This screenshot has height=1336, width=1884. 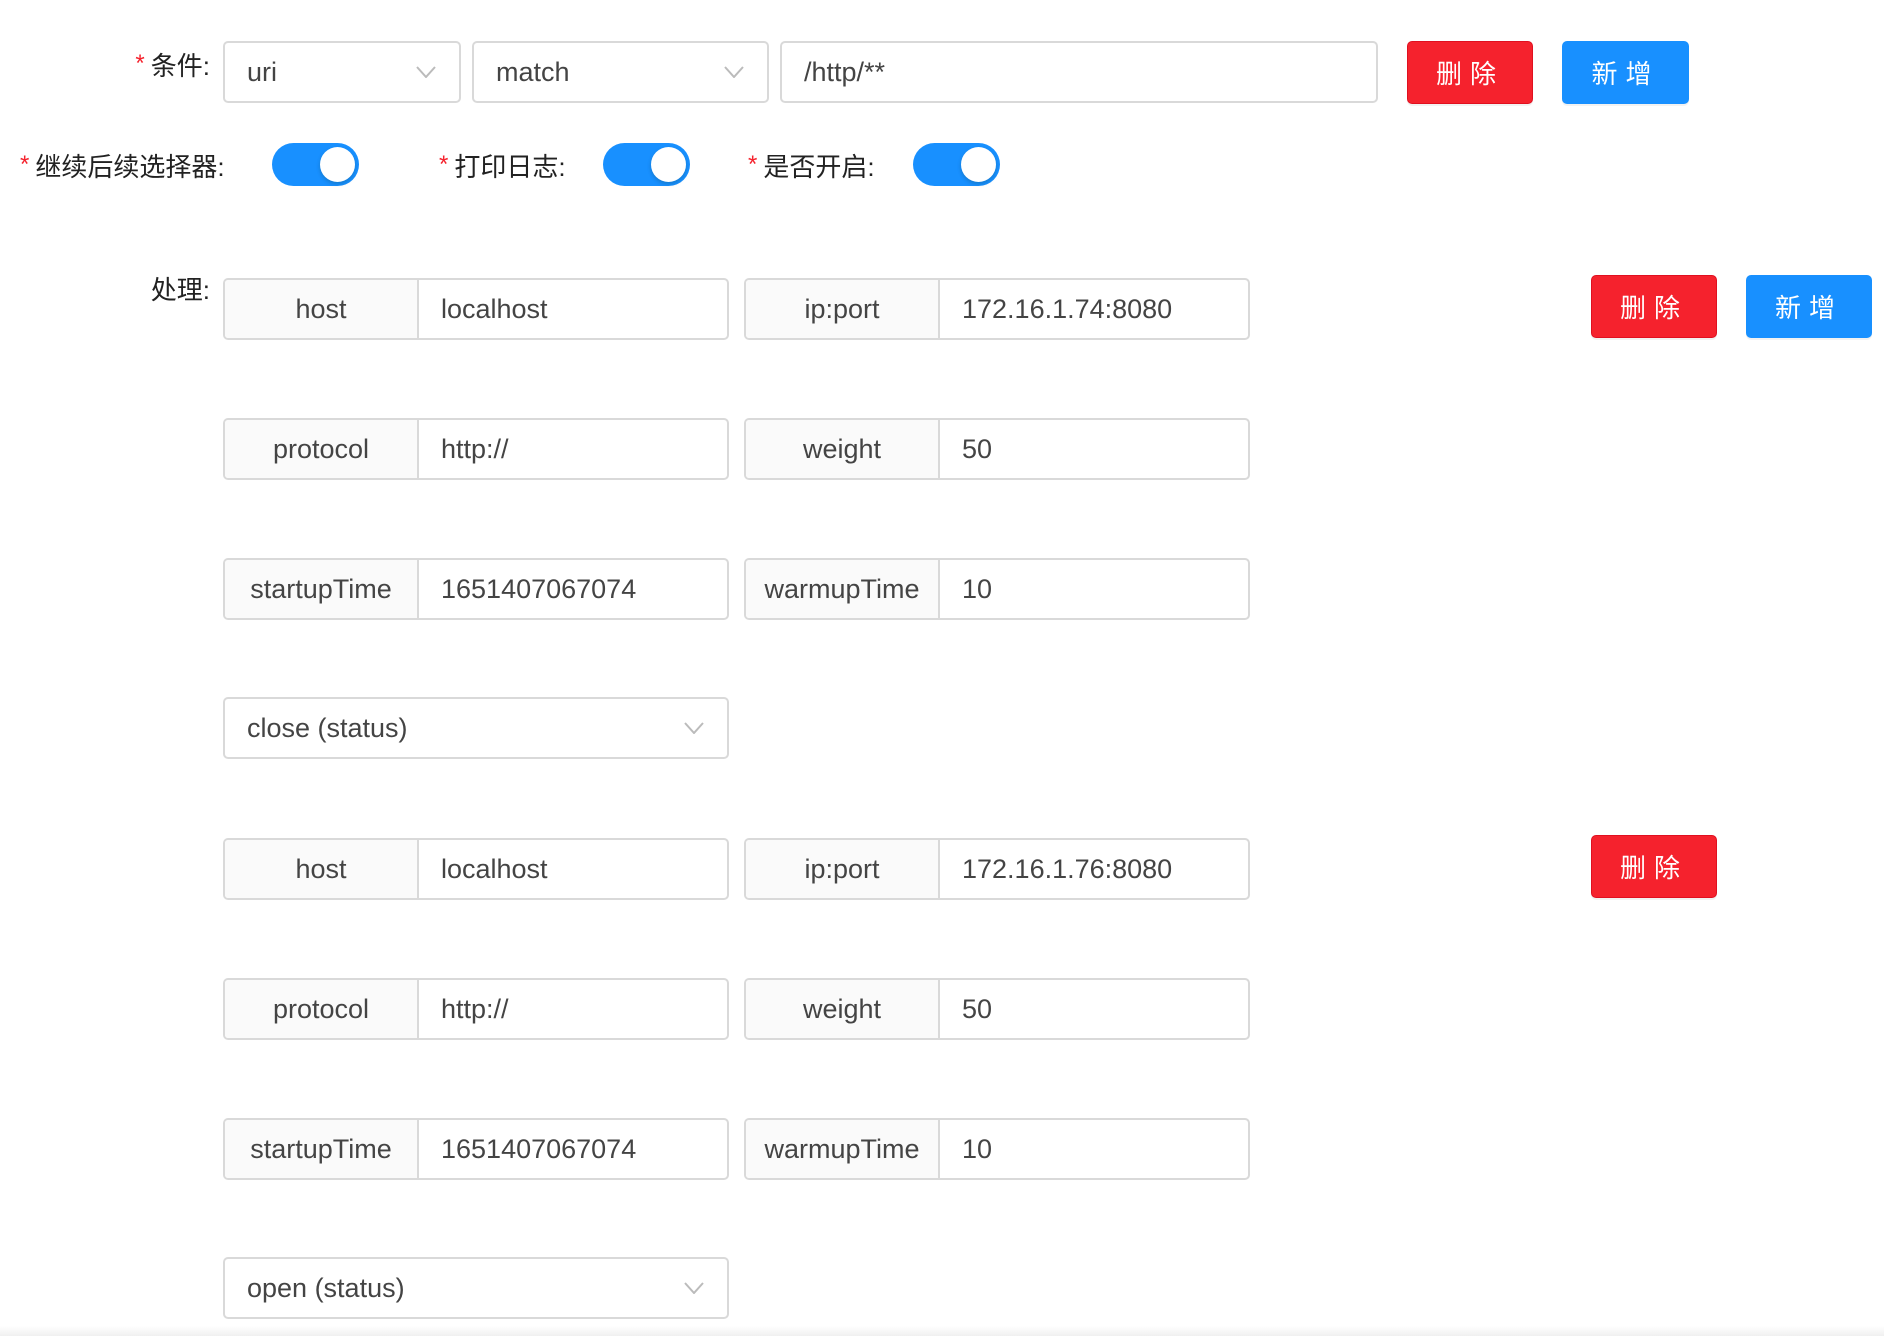 What do you see at coordinates (476, 728) in the screenshot?
I see `status-select: close (status)` at bounding box center [476, 728].